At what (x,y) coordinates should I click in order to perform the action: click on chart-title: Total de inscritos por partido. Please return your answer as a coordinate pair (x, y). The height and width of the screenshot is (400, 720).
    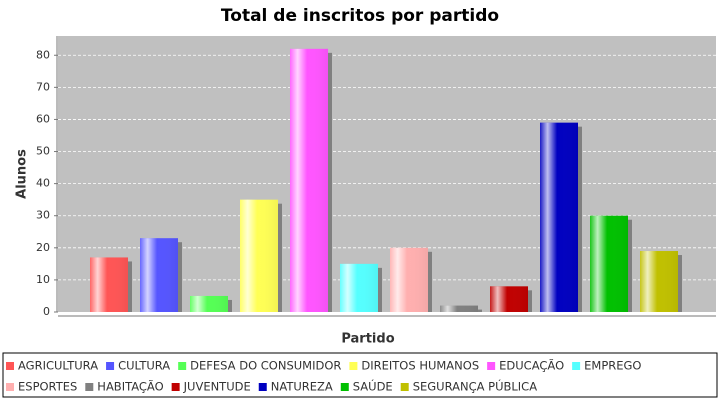
    Looking at the image, I should click on (360, 16).